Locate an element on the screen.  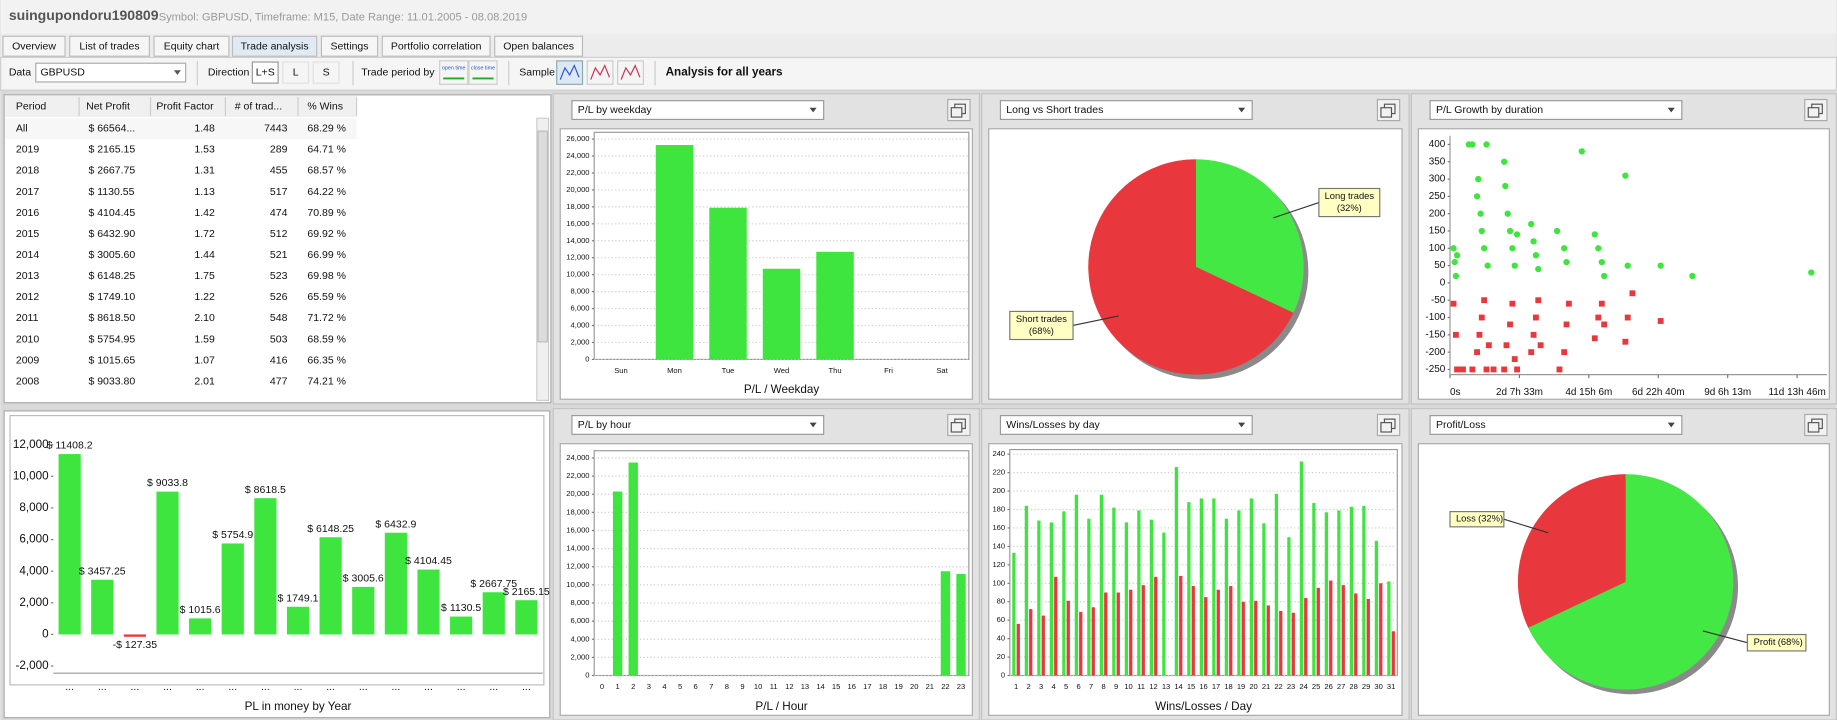
y-tick-label: 240 is located at coordinates (998, 453).